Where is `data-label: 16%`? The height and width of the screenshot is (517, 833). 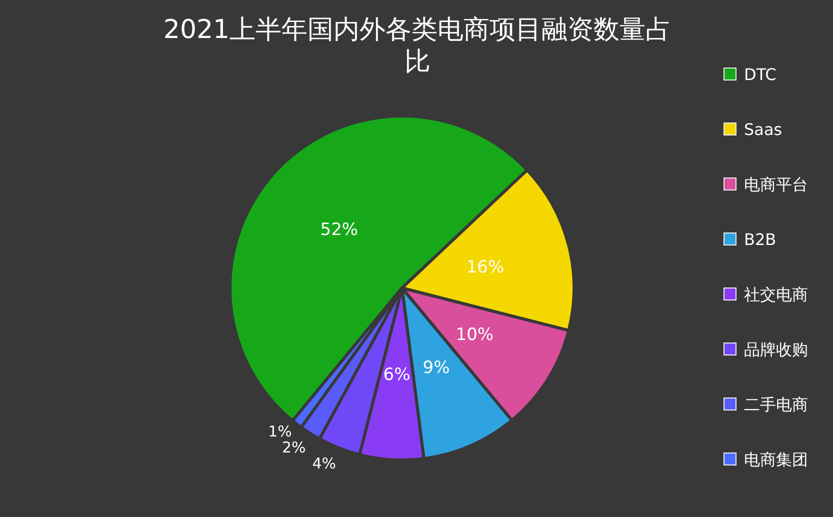
data-label: 16% is located at coordinates (485, 267).